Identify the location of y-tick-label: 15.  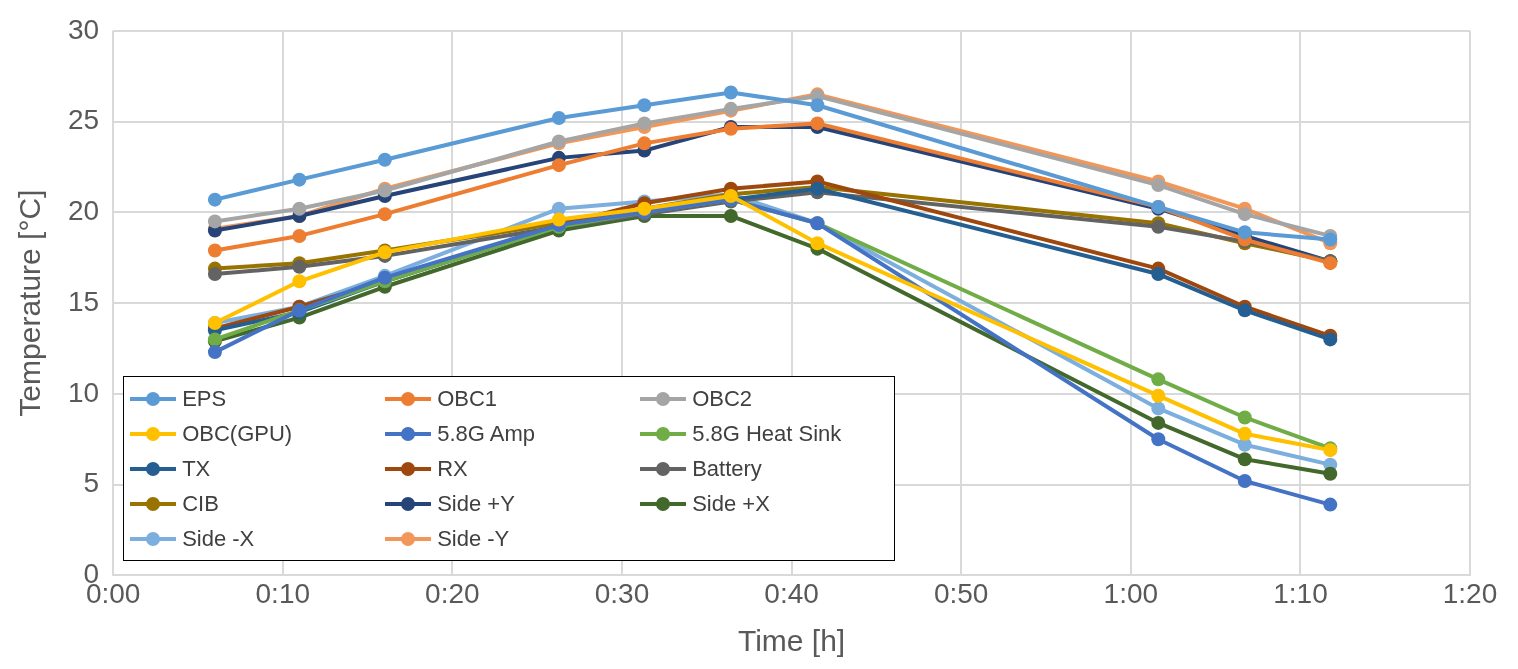
(83, 301).